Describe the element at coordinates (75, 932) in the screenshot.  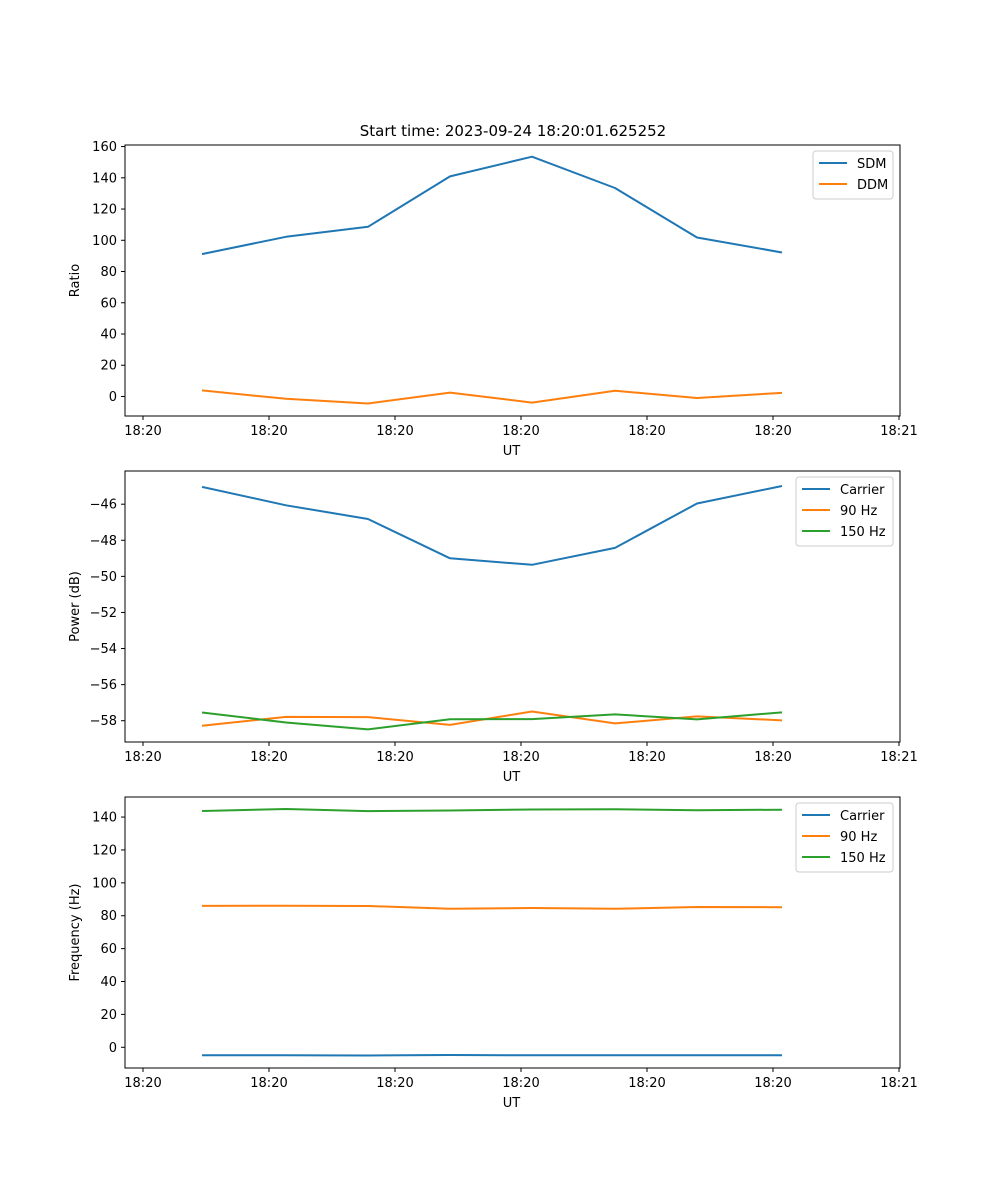
I see `y-axis-label: Frequency (Hz)` at that location.